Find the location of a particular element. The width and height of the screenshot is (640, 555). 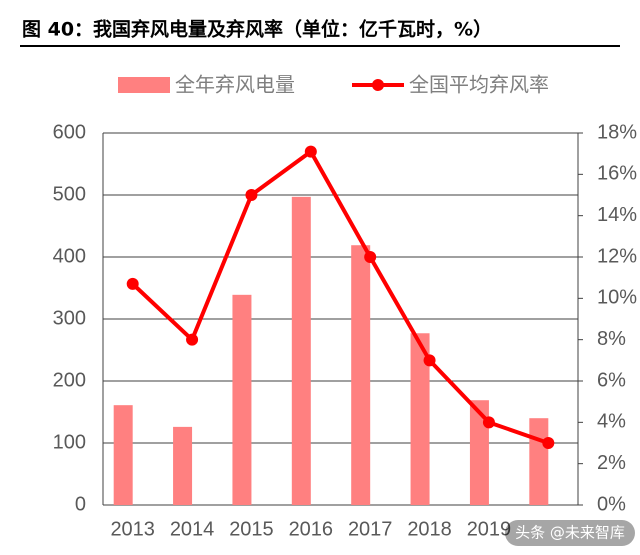

y2-tick-label: 8% is located at coordinates (611, 339).